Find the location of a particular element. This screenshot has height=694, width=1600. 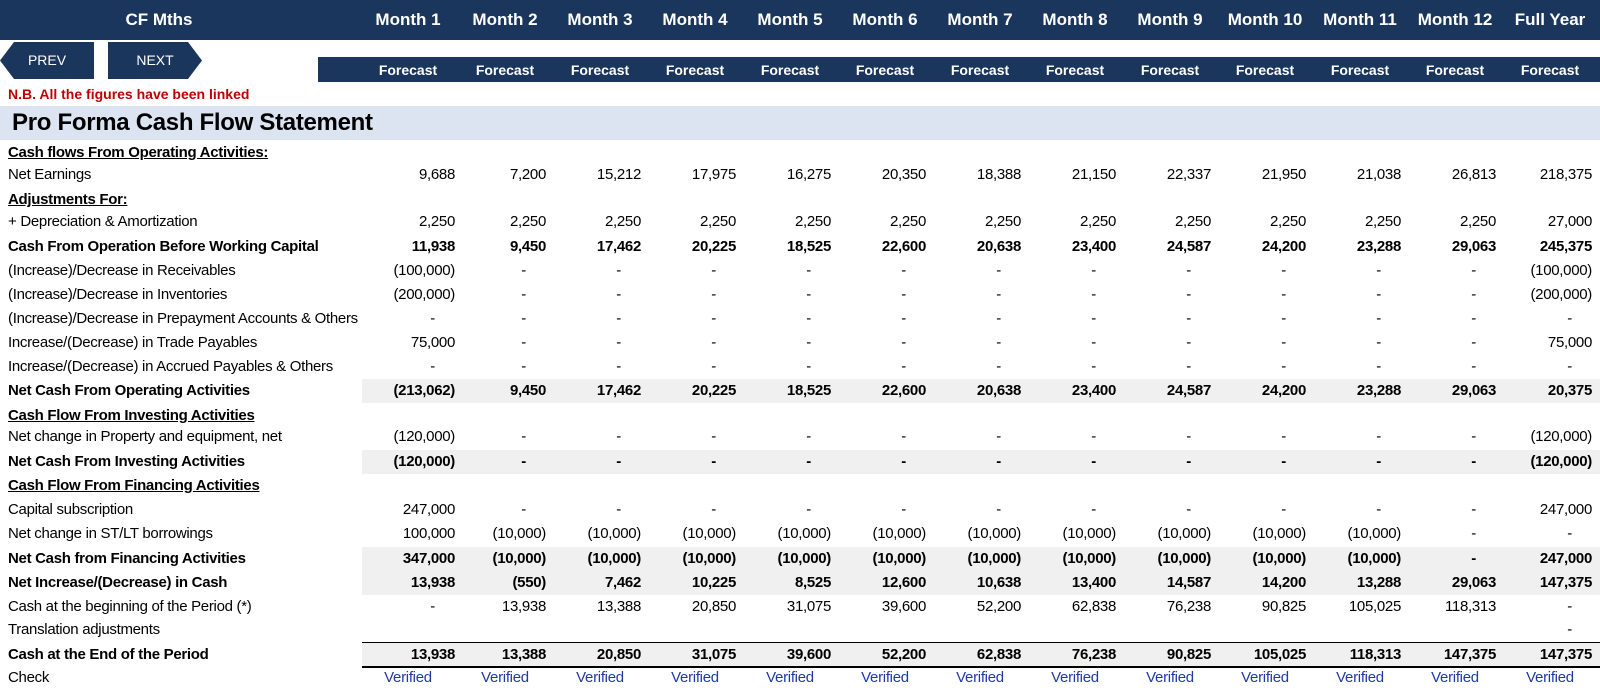

column-header: Month 9 is located at coordinates (1170, 19).